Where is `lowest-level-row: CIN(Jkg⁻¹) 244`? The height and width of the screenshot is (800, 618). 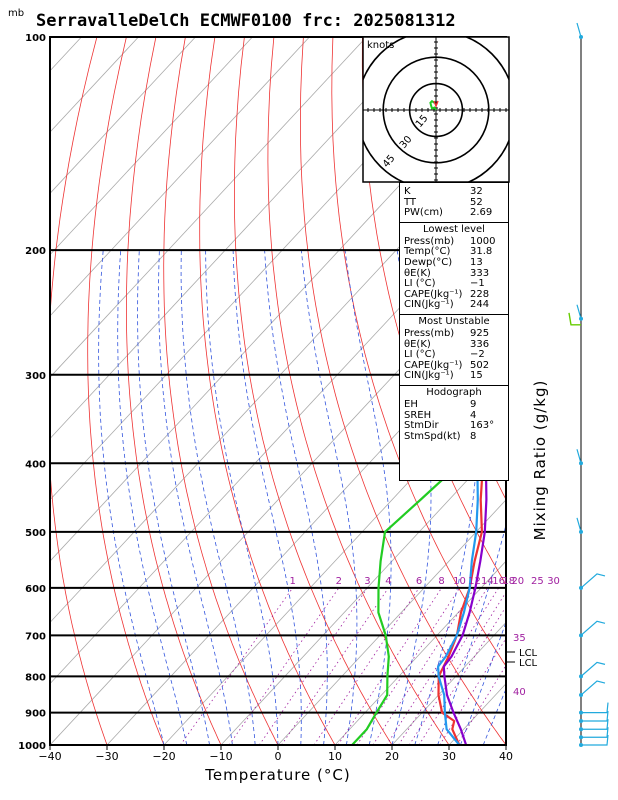 lowest-level-row: CIN(Jkg⁻¹) 244 is located at coordinates (454, 305).